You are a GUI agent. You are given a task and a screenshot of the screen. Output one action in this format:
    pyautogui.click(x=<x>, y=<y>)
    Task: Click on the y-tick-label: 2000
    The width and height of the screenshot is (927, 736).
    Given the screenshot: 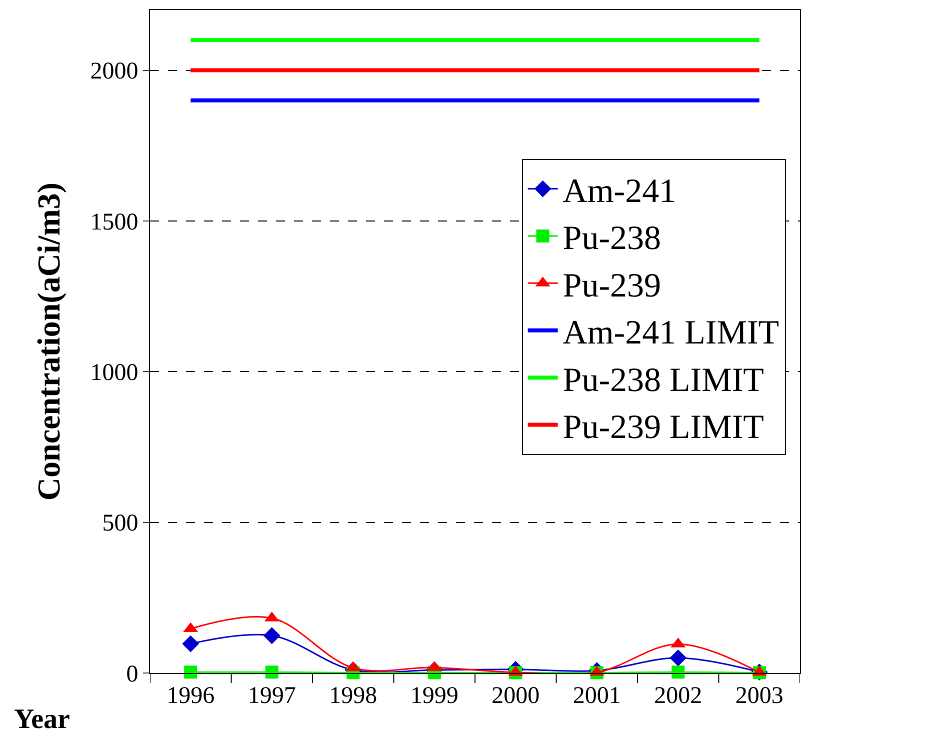 What is the action you would take?
    pyautogui.click(x=114, y=71)
    